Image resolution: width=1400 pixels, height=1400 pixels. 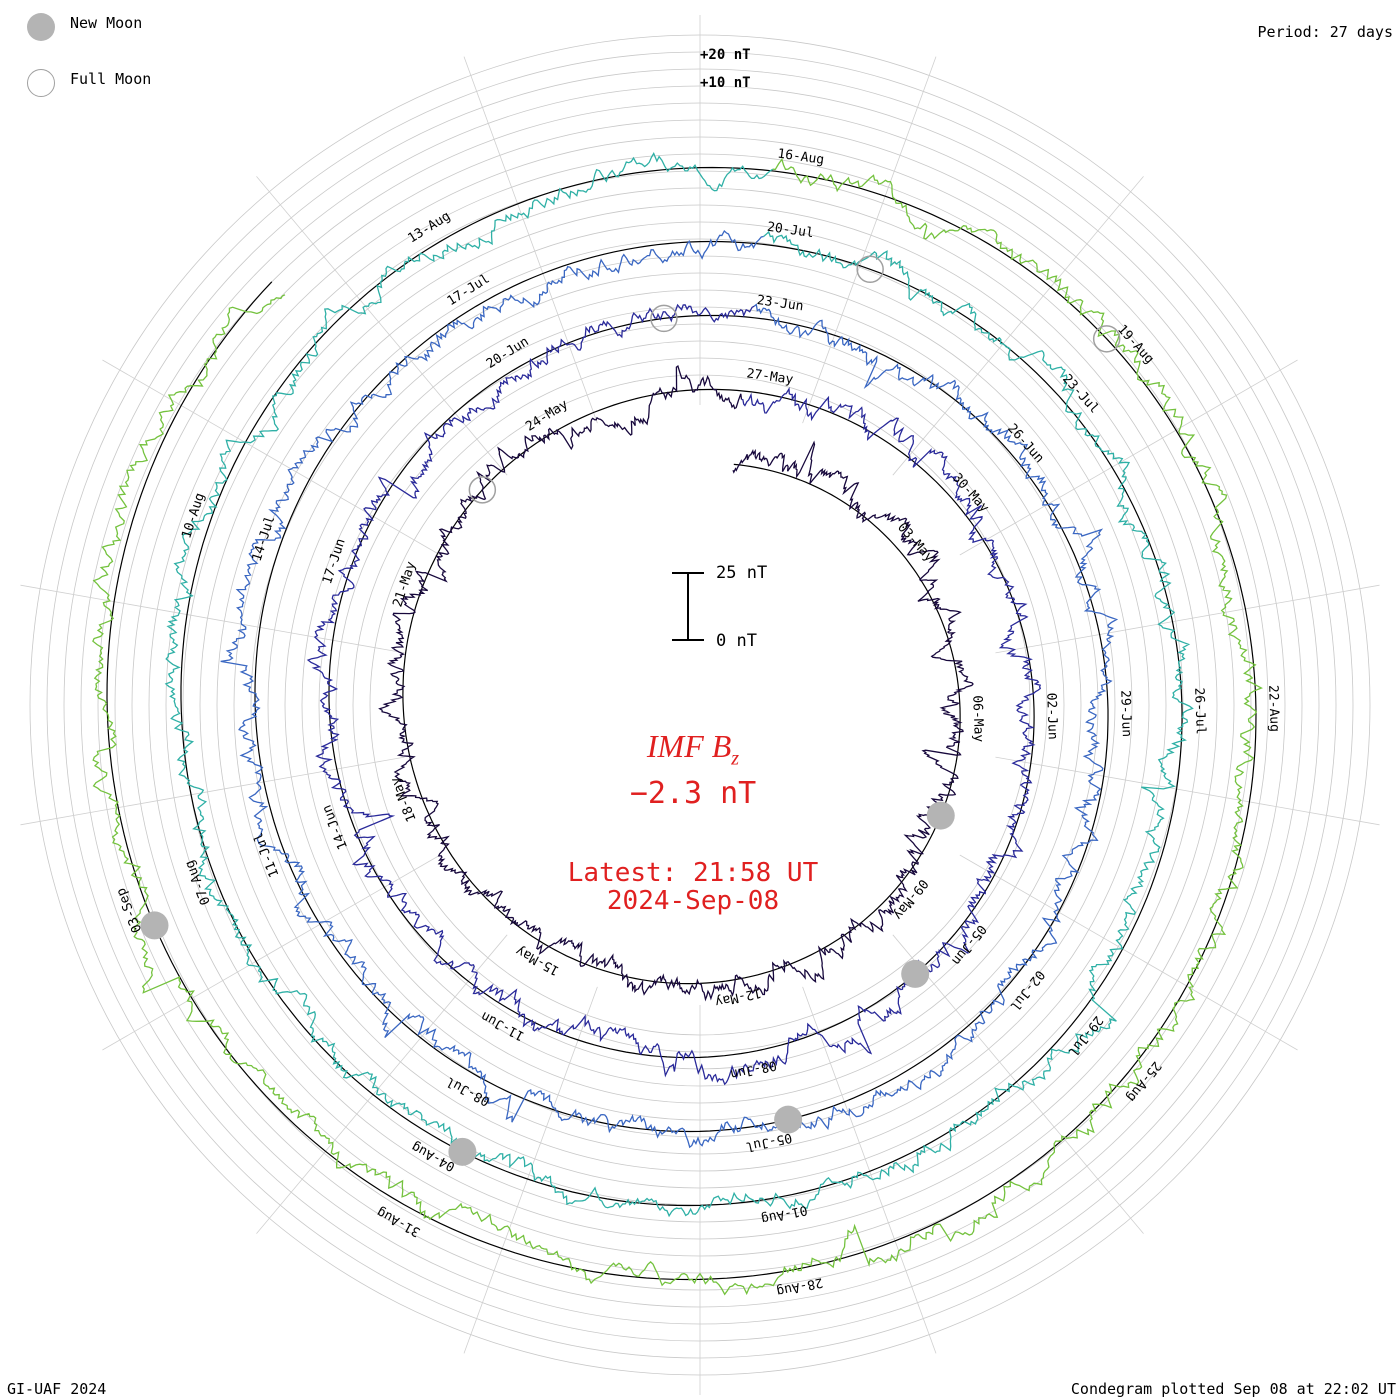 I want to click on reference-label-10nt: +10 nT, so click(x=725, y=83).